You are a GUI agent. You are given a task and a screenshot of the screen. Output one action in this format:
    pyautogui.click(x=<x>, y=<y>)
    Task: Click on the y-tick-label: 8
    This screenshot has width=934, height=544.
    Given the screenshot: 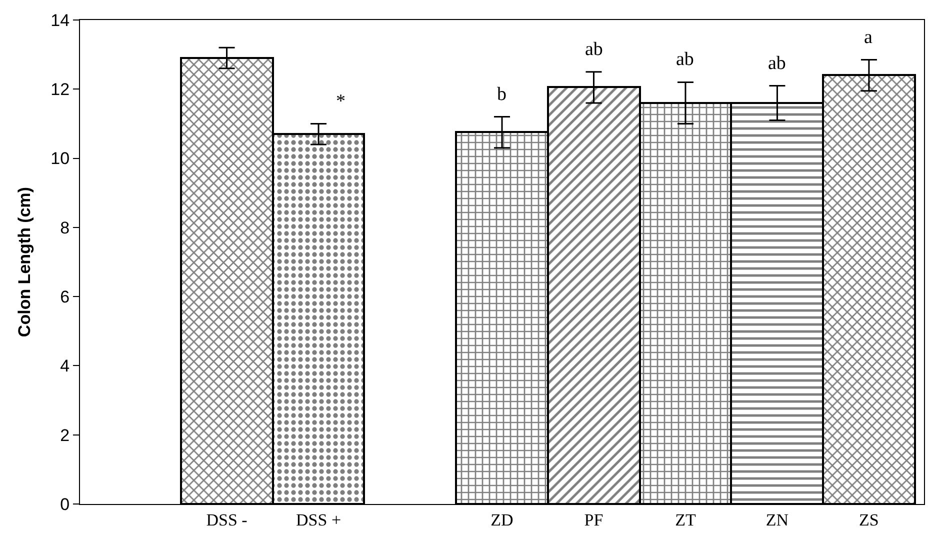 What is the action you would take?
    pyautogui.click(x=65, y=228)
    